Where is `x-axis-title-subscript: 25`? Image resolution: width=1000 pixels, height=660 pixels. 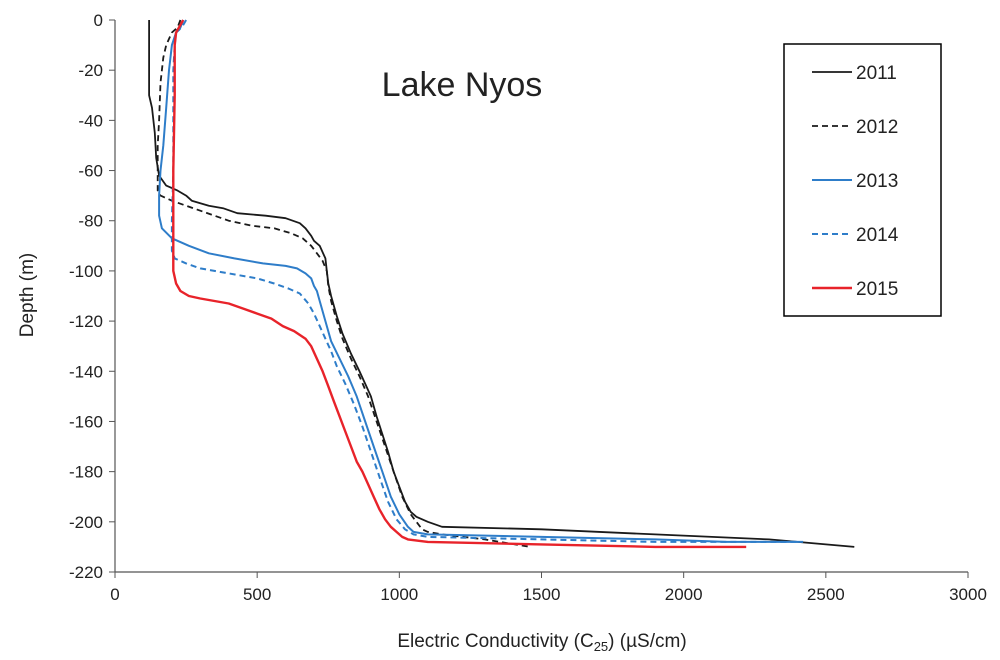
x-axis-title-subscript: 25 is located at coordinates (601, 646).